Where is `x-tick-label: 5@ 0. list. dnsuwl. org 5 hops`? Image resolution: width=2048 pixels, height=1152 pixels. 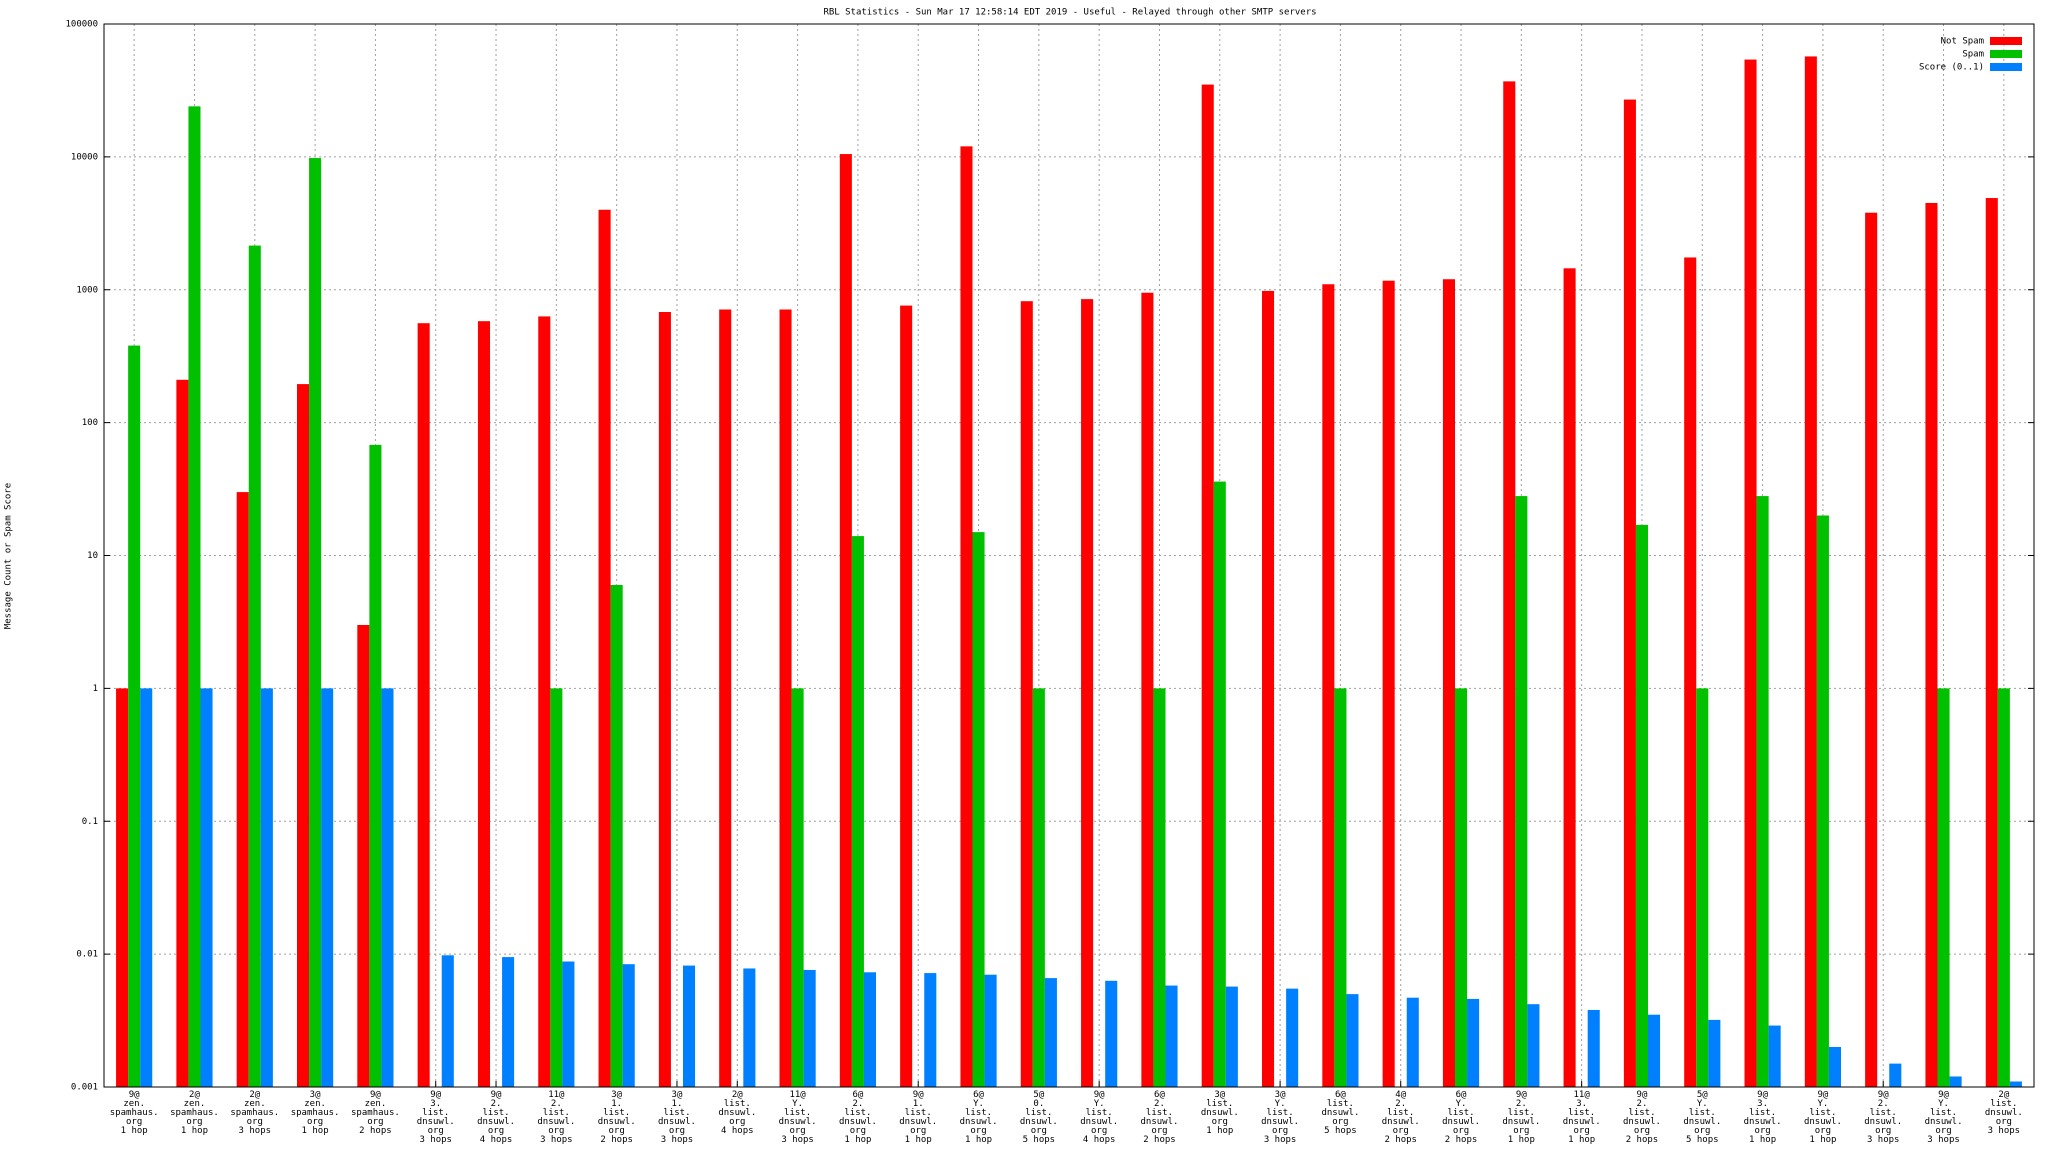 x-tick-label: 5@ 0. list. dnsuwl. org 5 hops is located at coordinates (1039, 1117).